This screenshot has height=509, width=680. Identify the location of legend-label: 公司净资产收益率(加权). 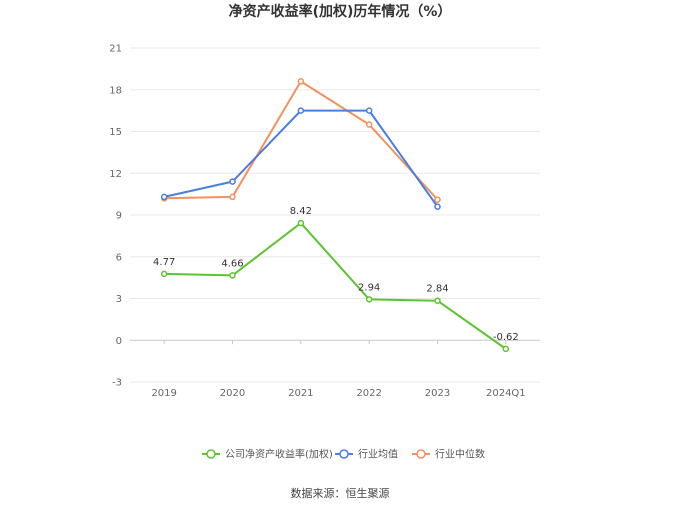
(279, 454).